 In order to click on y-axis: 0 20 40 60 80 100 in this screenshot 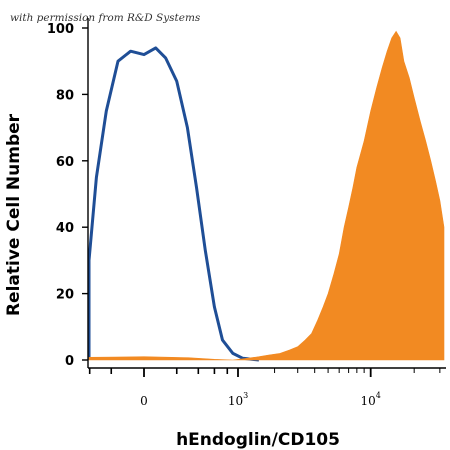, I will do `click(67, 195)`.